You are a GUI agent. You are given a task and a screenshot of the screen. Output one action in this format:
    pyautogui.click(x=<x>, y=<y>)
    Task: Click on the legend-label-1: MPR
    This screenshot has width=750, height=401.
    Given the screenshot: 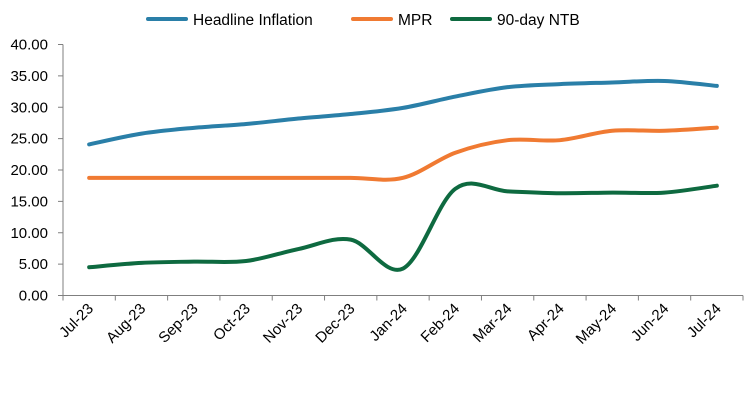 What is the action you would take?
    pyautogui.click(x=415, y=20)
    